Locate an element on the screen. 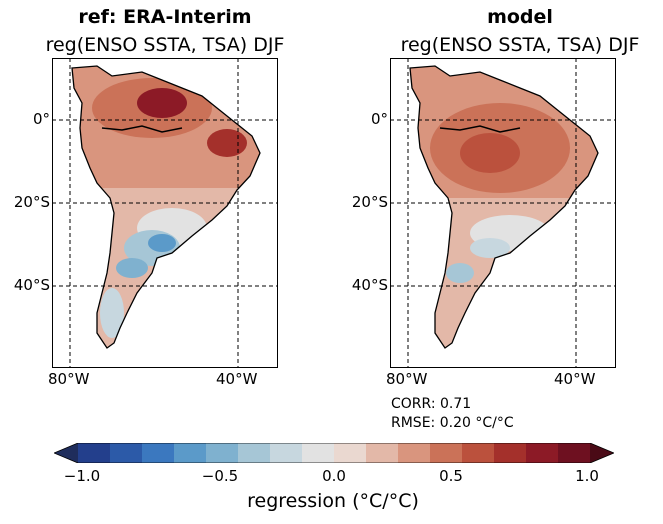 This screenshot has width=663, height=524. panel1-lon-40w: 40°W is located at coordinates (237, 379).